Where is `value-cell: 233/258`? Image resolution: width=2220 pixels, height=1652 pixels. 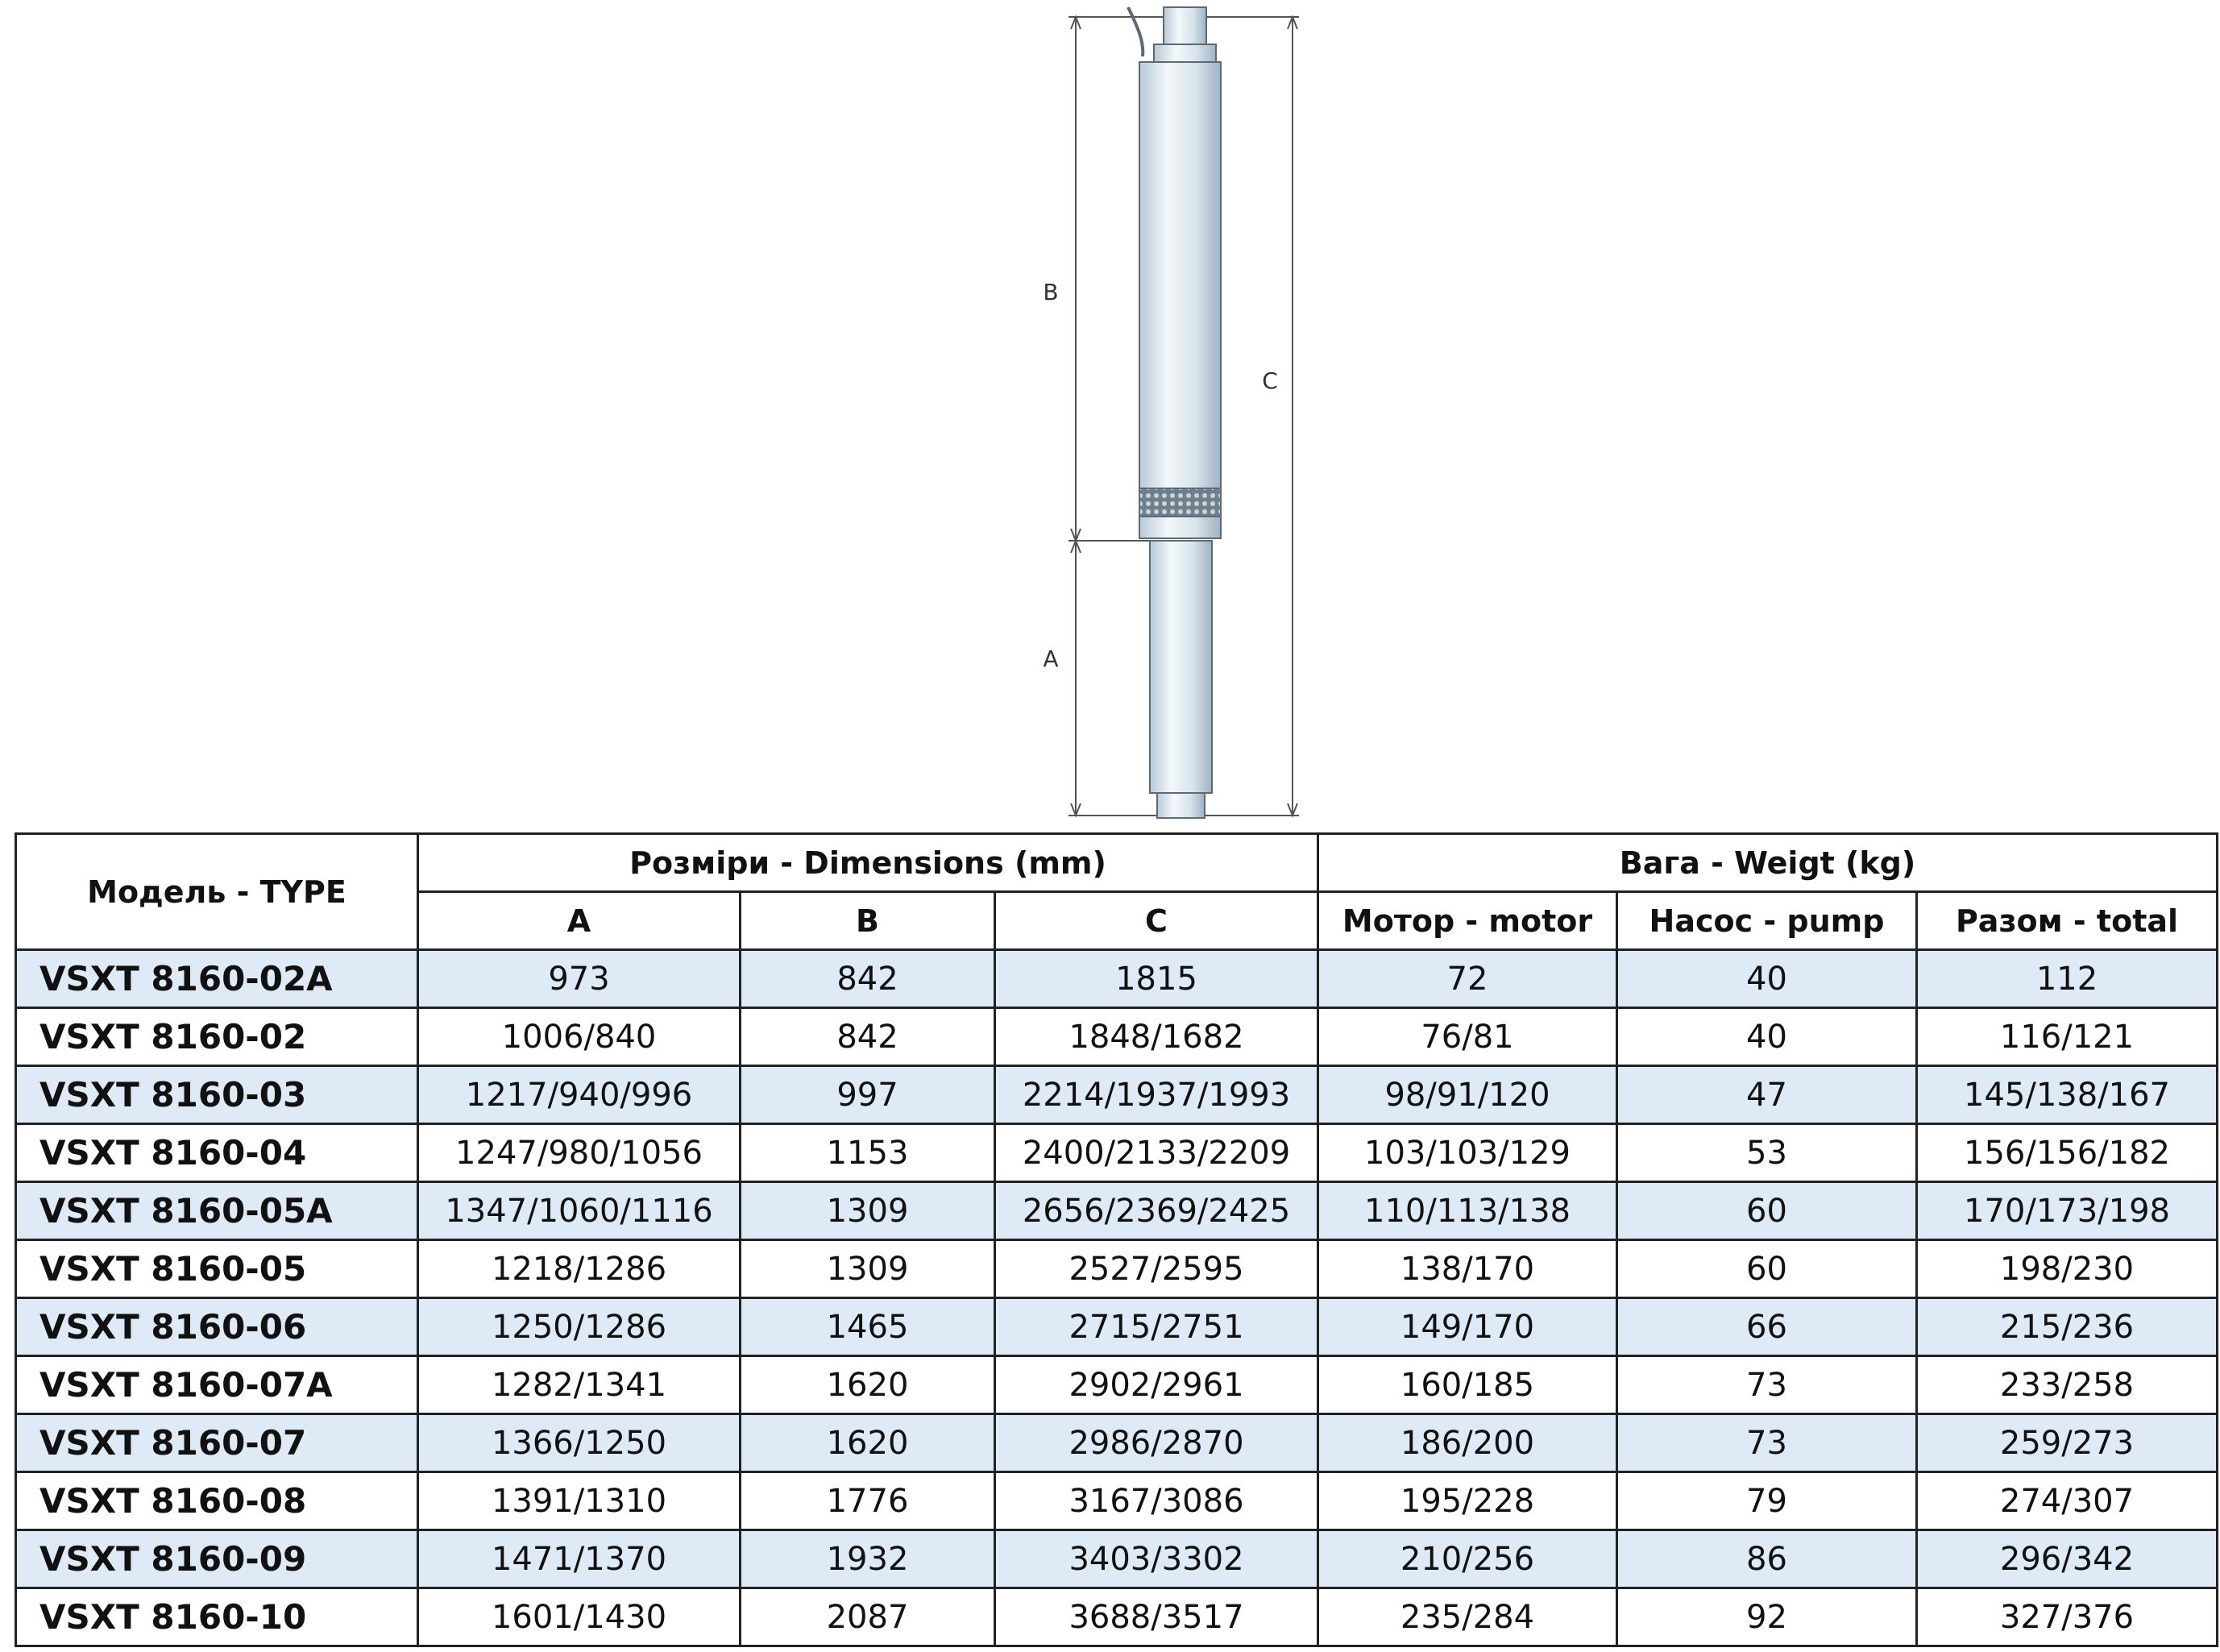 value-cell: 233/258 is located at coordinates (2067, 1385).